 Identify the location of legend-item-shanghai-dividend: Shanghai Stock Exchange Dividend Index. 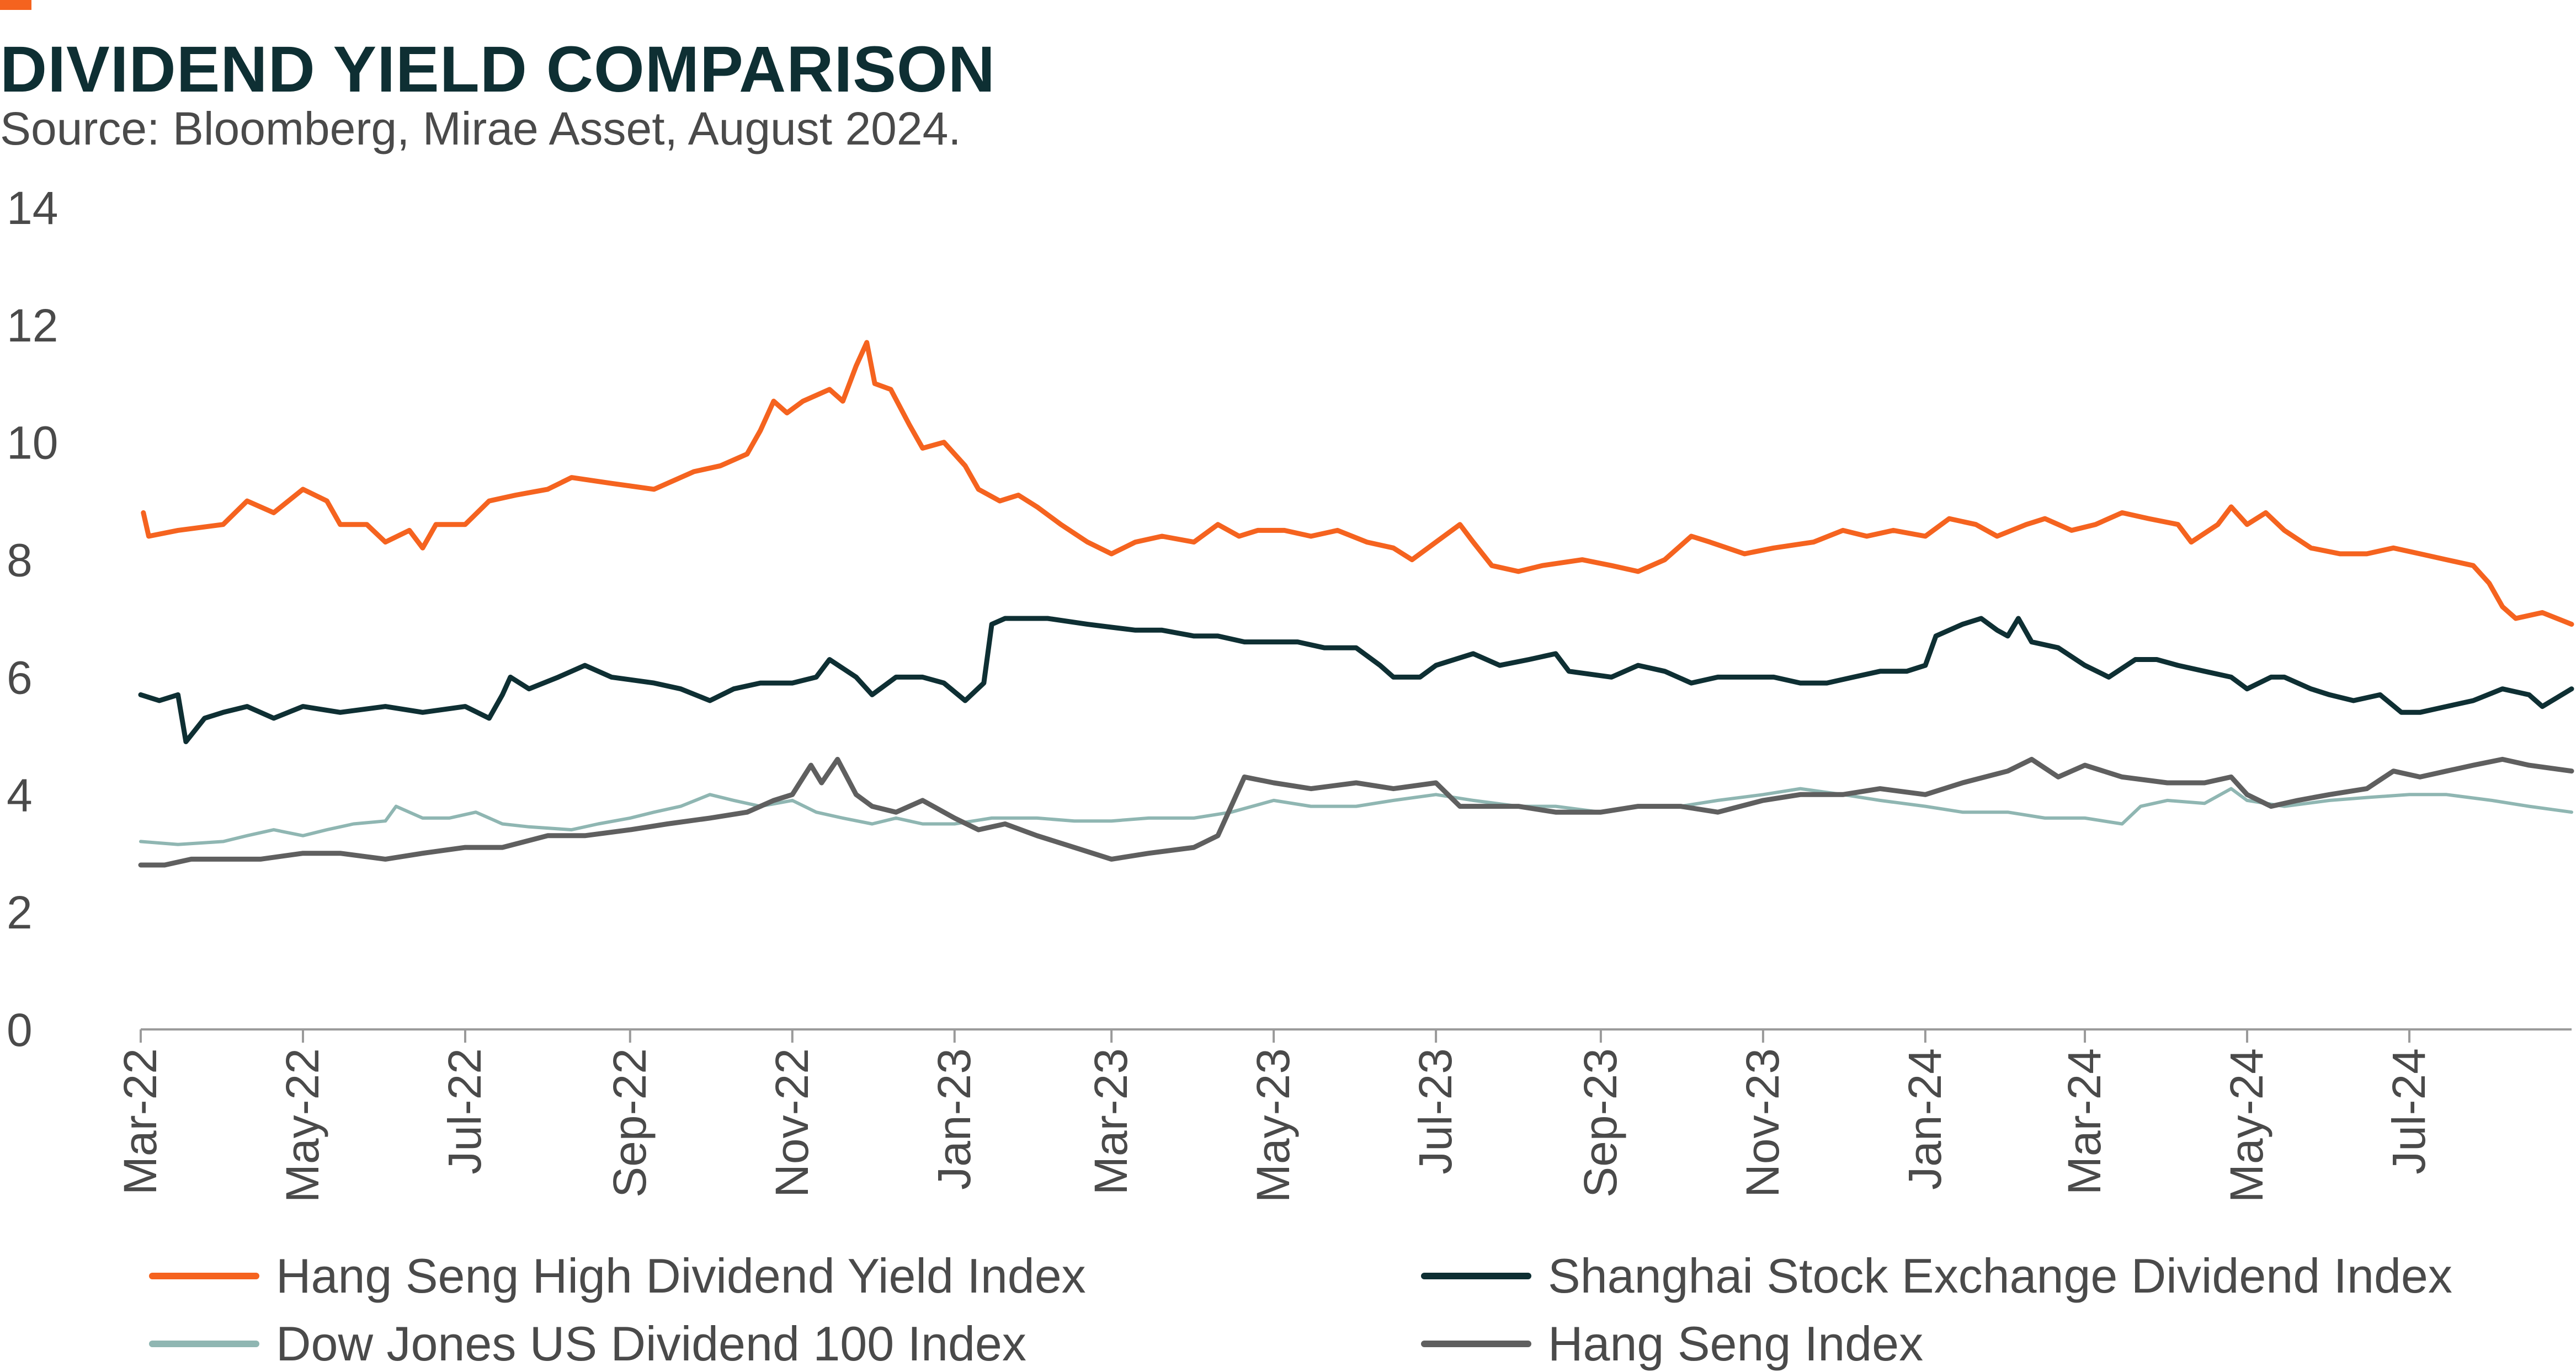
(1936, 1276).